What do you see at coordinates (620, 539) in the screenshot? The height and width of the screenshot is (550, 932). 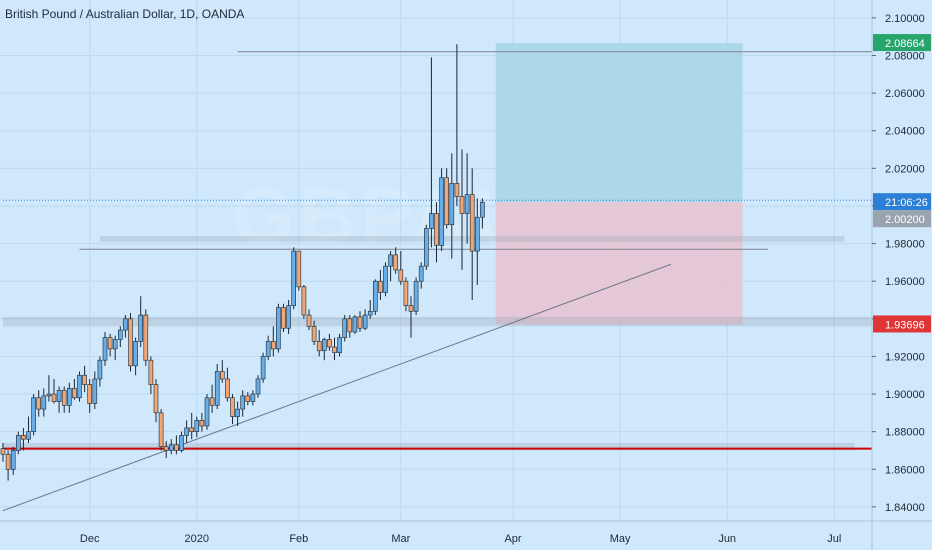 I see `x-tick-label: May` at bounding box center [620, 539].